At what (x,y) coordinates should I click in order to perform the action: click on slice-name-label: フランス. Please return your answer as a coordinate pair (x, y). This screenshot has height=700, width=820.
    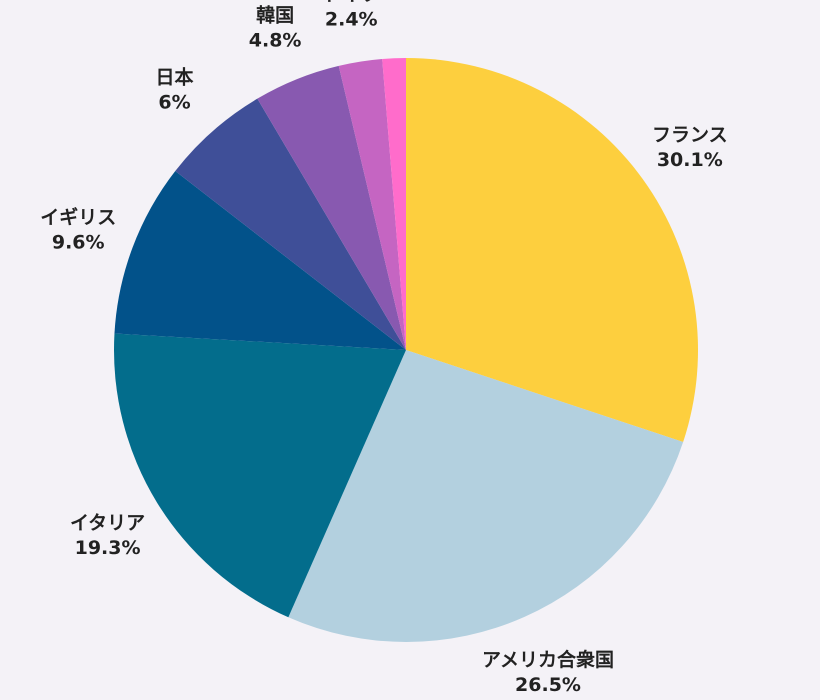
    Looking at the image, I should click on (690, 135).